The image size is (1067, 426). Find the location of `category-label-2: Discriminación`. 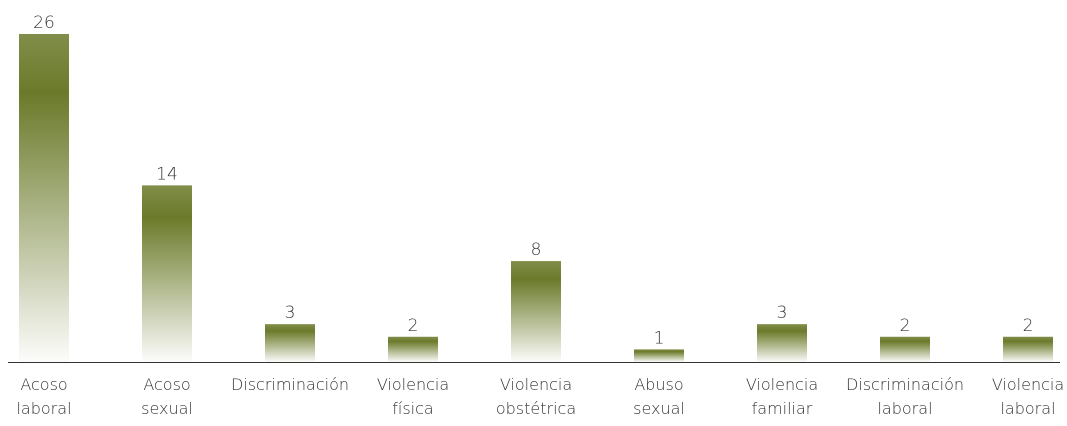

category-label-2: Discriminación is located at coordinates (290, 384).